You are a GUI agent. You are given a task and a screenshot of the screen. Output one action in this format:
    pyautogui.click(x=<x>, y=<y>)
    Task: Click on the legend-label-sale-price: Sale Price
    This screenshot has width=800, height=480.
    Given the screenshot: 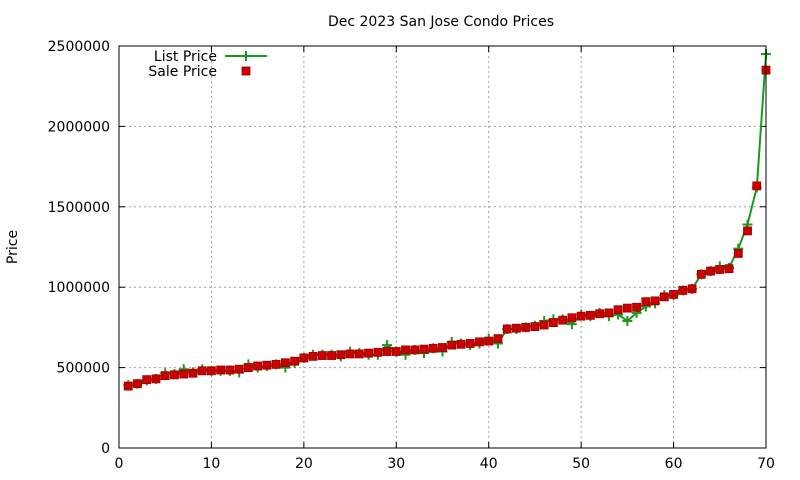 What is the action you would take?
    pyautogui.click(x=182, y=72)
    